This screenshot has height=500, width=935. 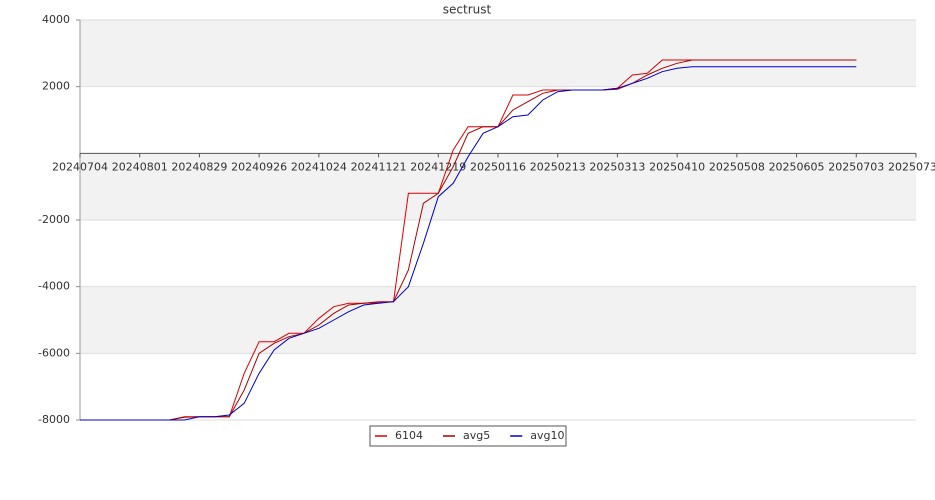 What do you see at coordinates (54, 219) in the screenshot?
I see `y-tick-label: -2000` at bounding box center [54, 219].